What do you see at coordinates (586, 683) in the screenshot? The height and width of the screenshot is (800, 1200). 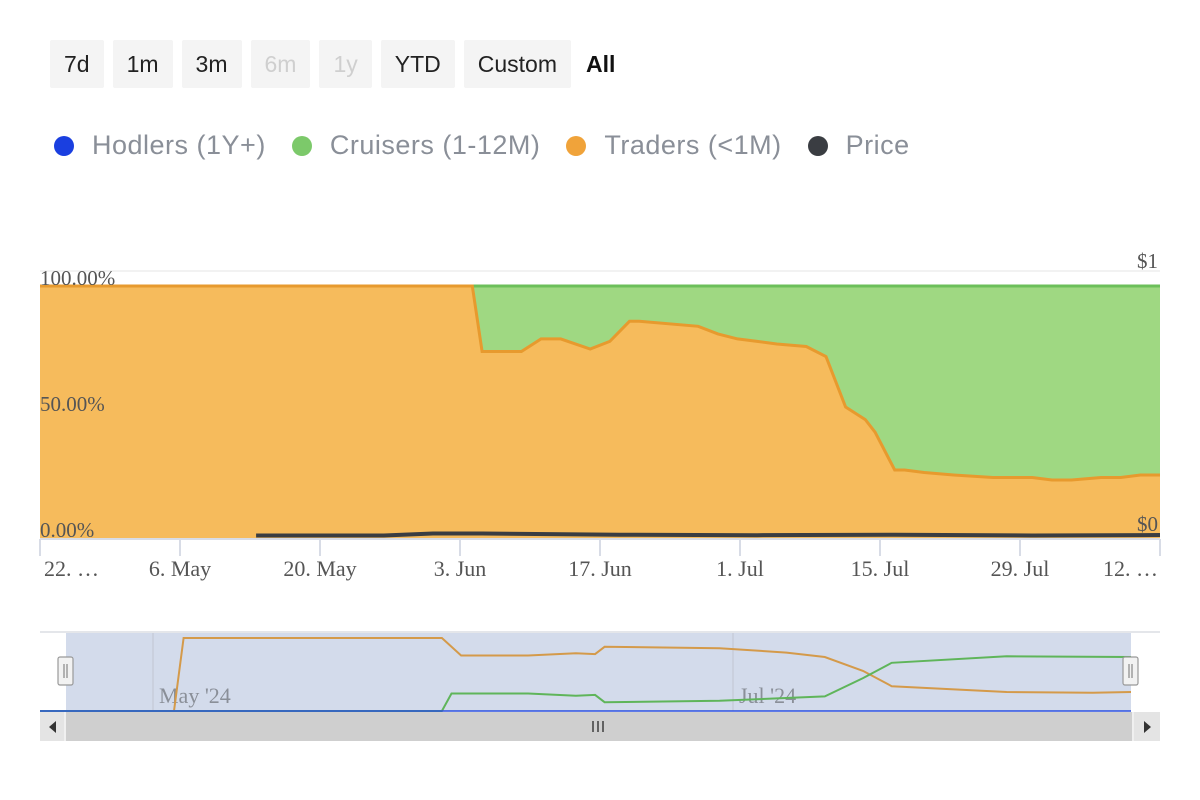 I see `navigator-line-cruisers` at bounding box center [586, 683].